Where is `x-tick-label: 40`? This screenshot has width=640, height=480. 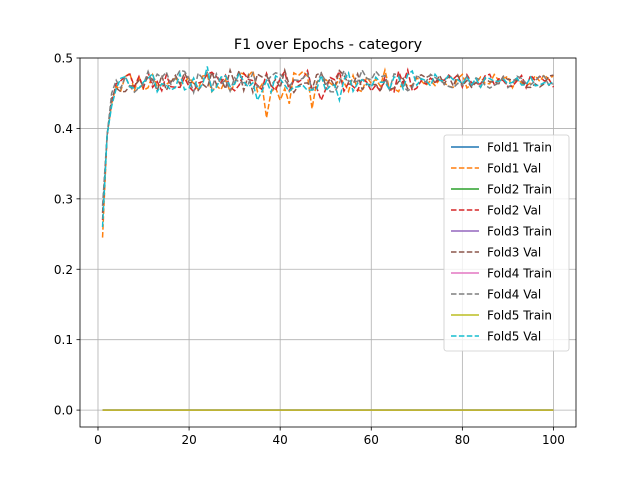 x-tick-label: 40 is located at coordinates (280, 440).